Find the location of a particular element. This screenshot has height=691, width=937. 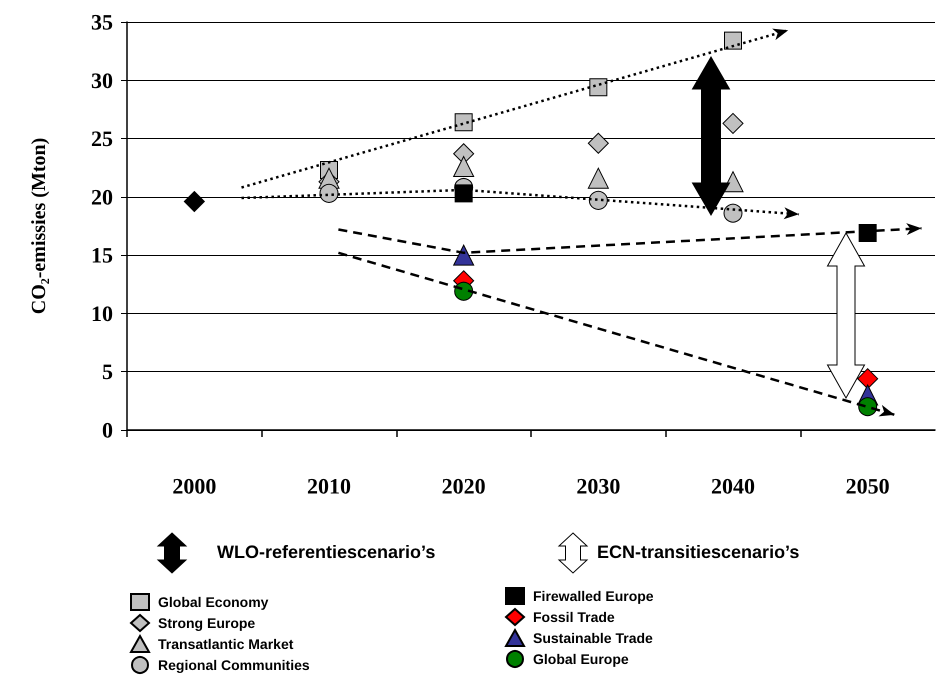

text: ECN-transitiescenario’s is located at coordinates (698, 552).